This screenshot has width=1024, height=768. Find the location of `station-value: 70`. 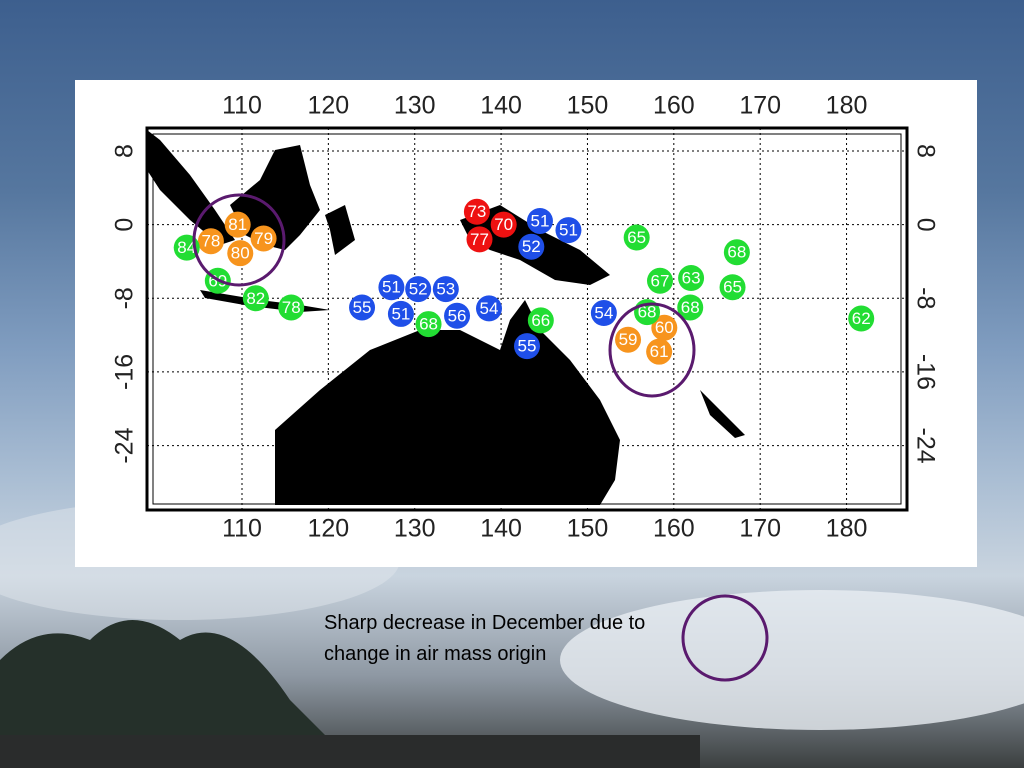

station-value: 70 is located at coordinates (503, 224).